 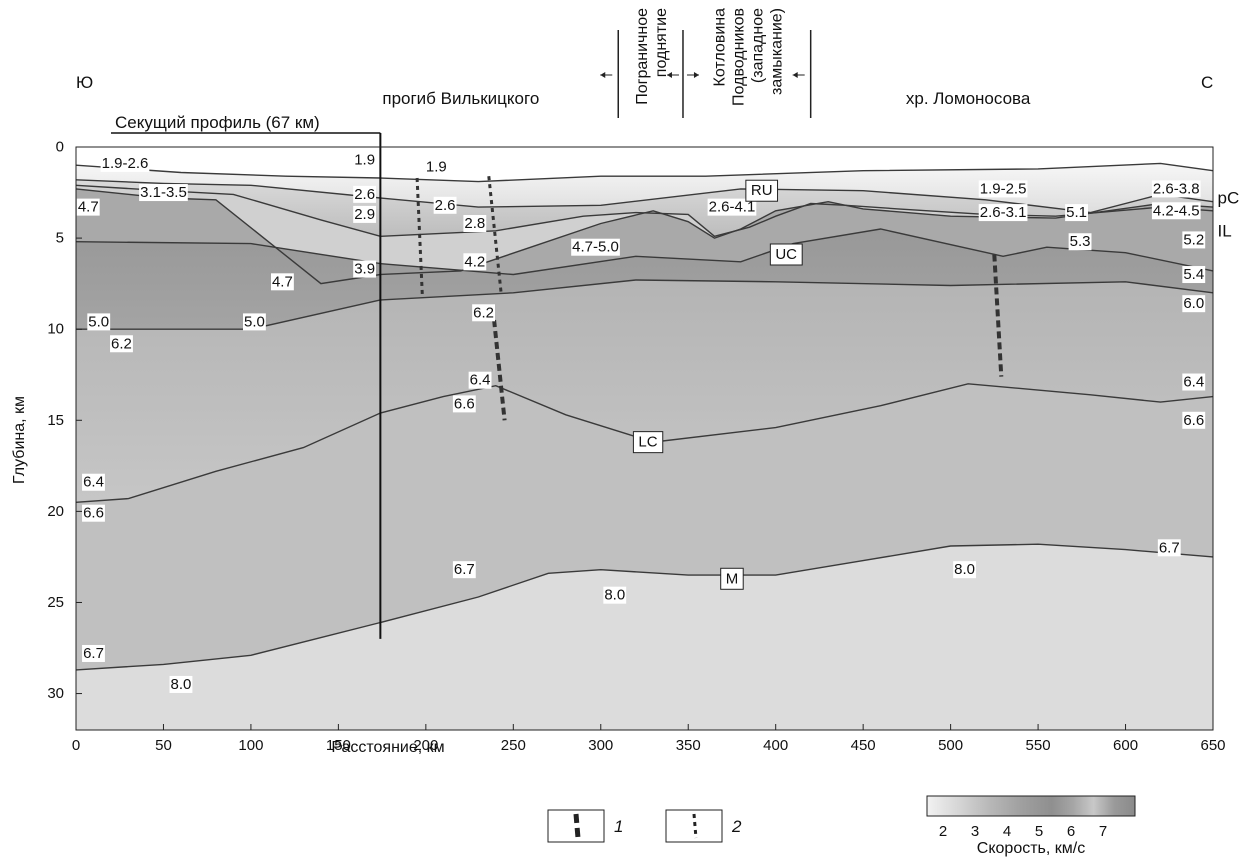 What do you see at coordinates (55, 329) in the screenshot?
I see `y-tick-label: 10` at bounding box center [55, 329].